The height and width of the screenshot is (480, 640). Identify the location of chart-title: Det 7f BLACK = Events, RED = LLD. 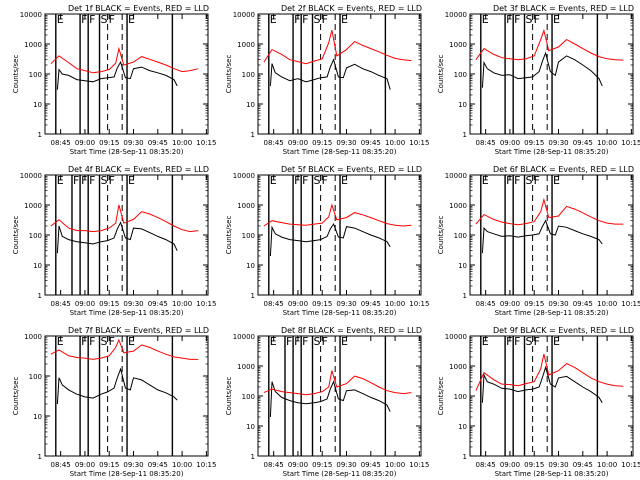
(138, 330).